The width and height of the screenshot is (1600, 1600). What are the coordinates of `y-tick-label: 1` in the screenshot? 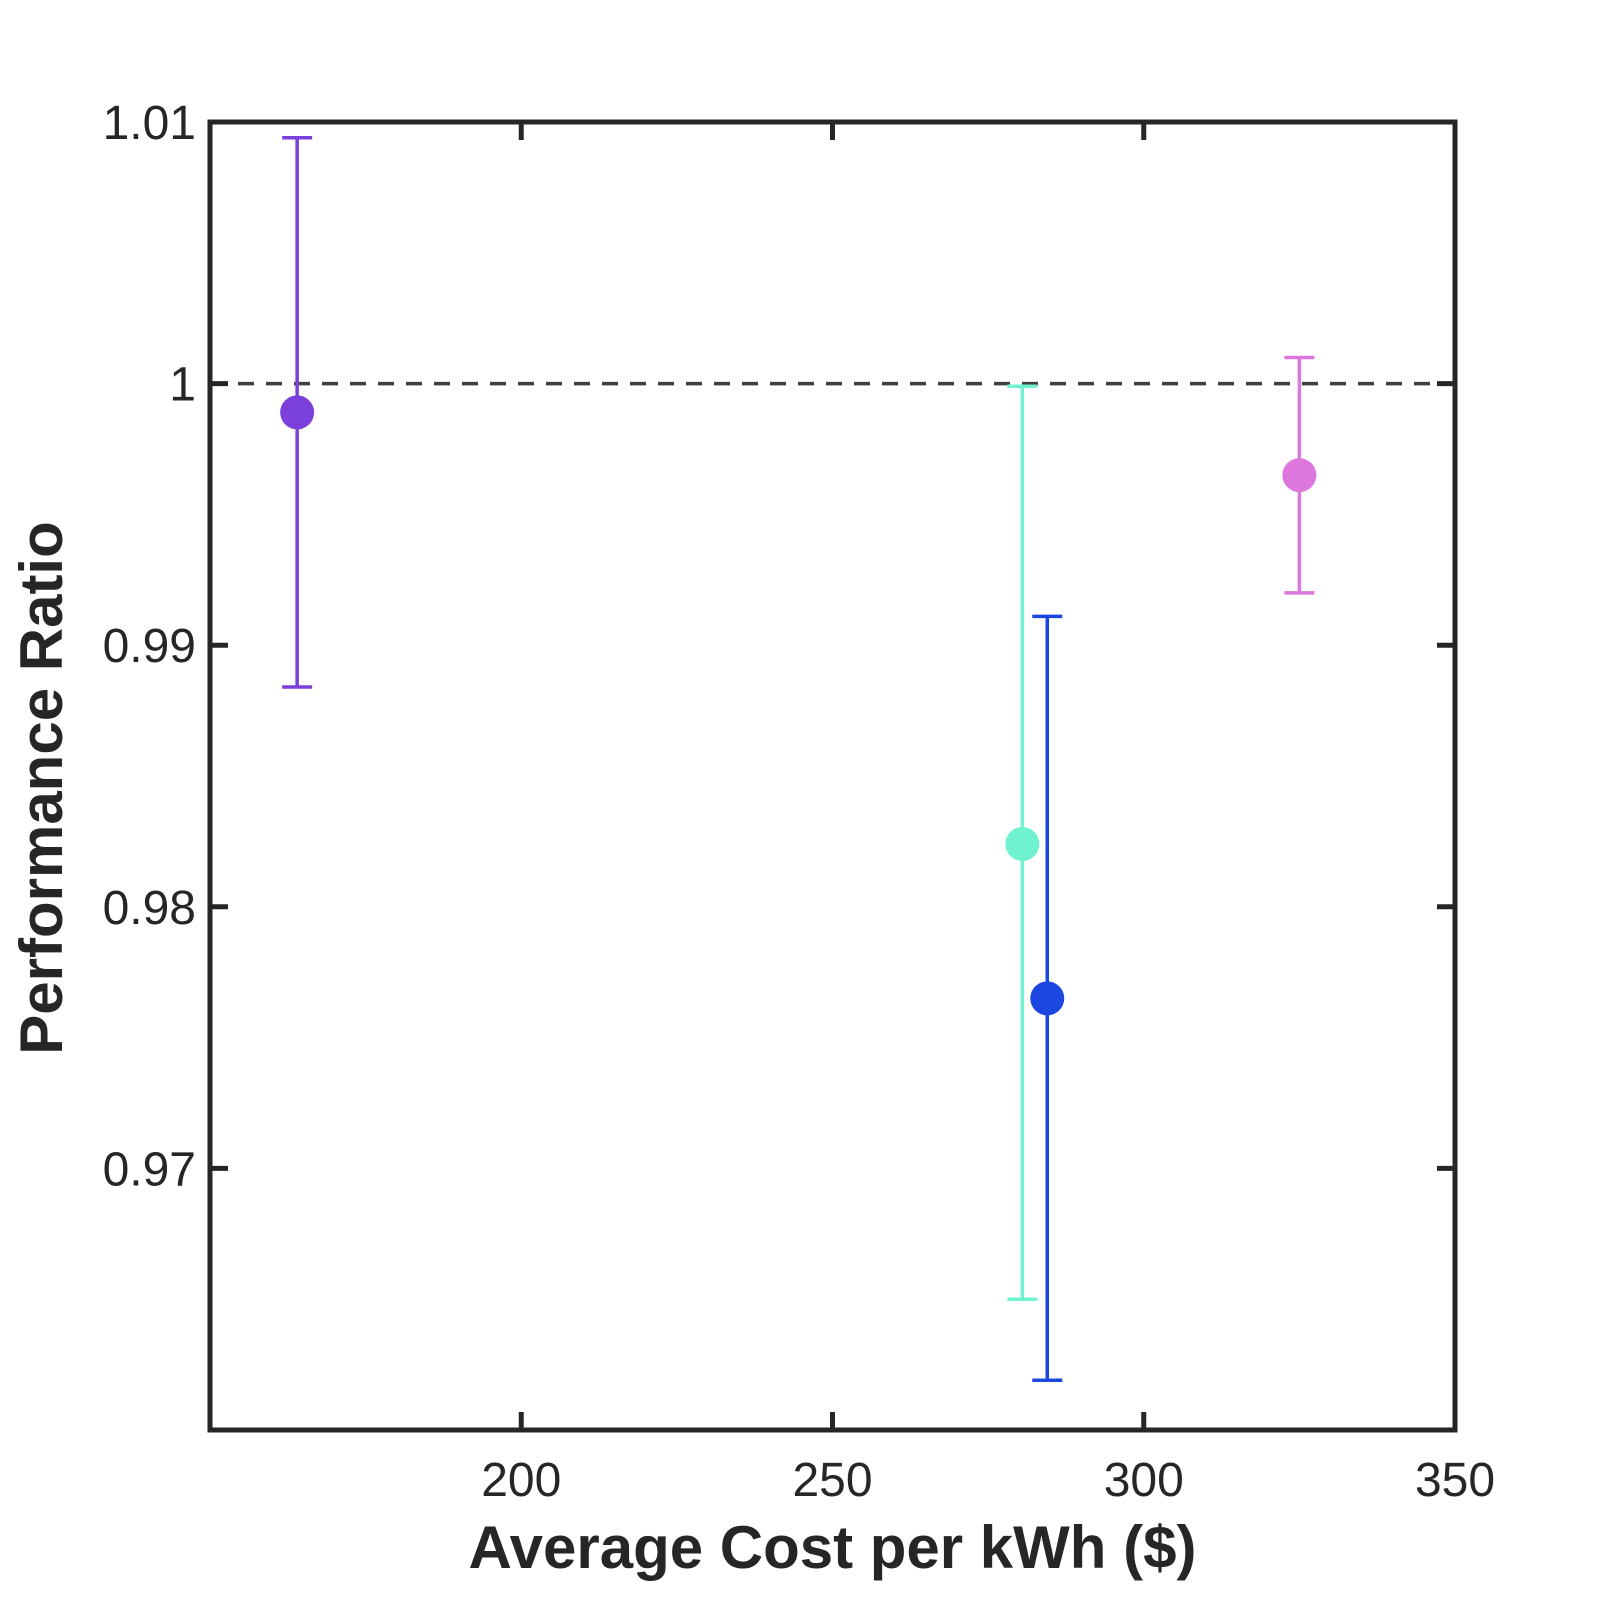 It's located at (182, 385).